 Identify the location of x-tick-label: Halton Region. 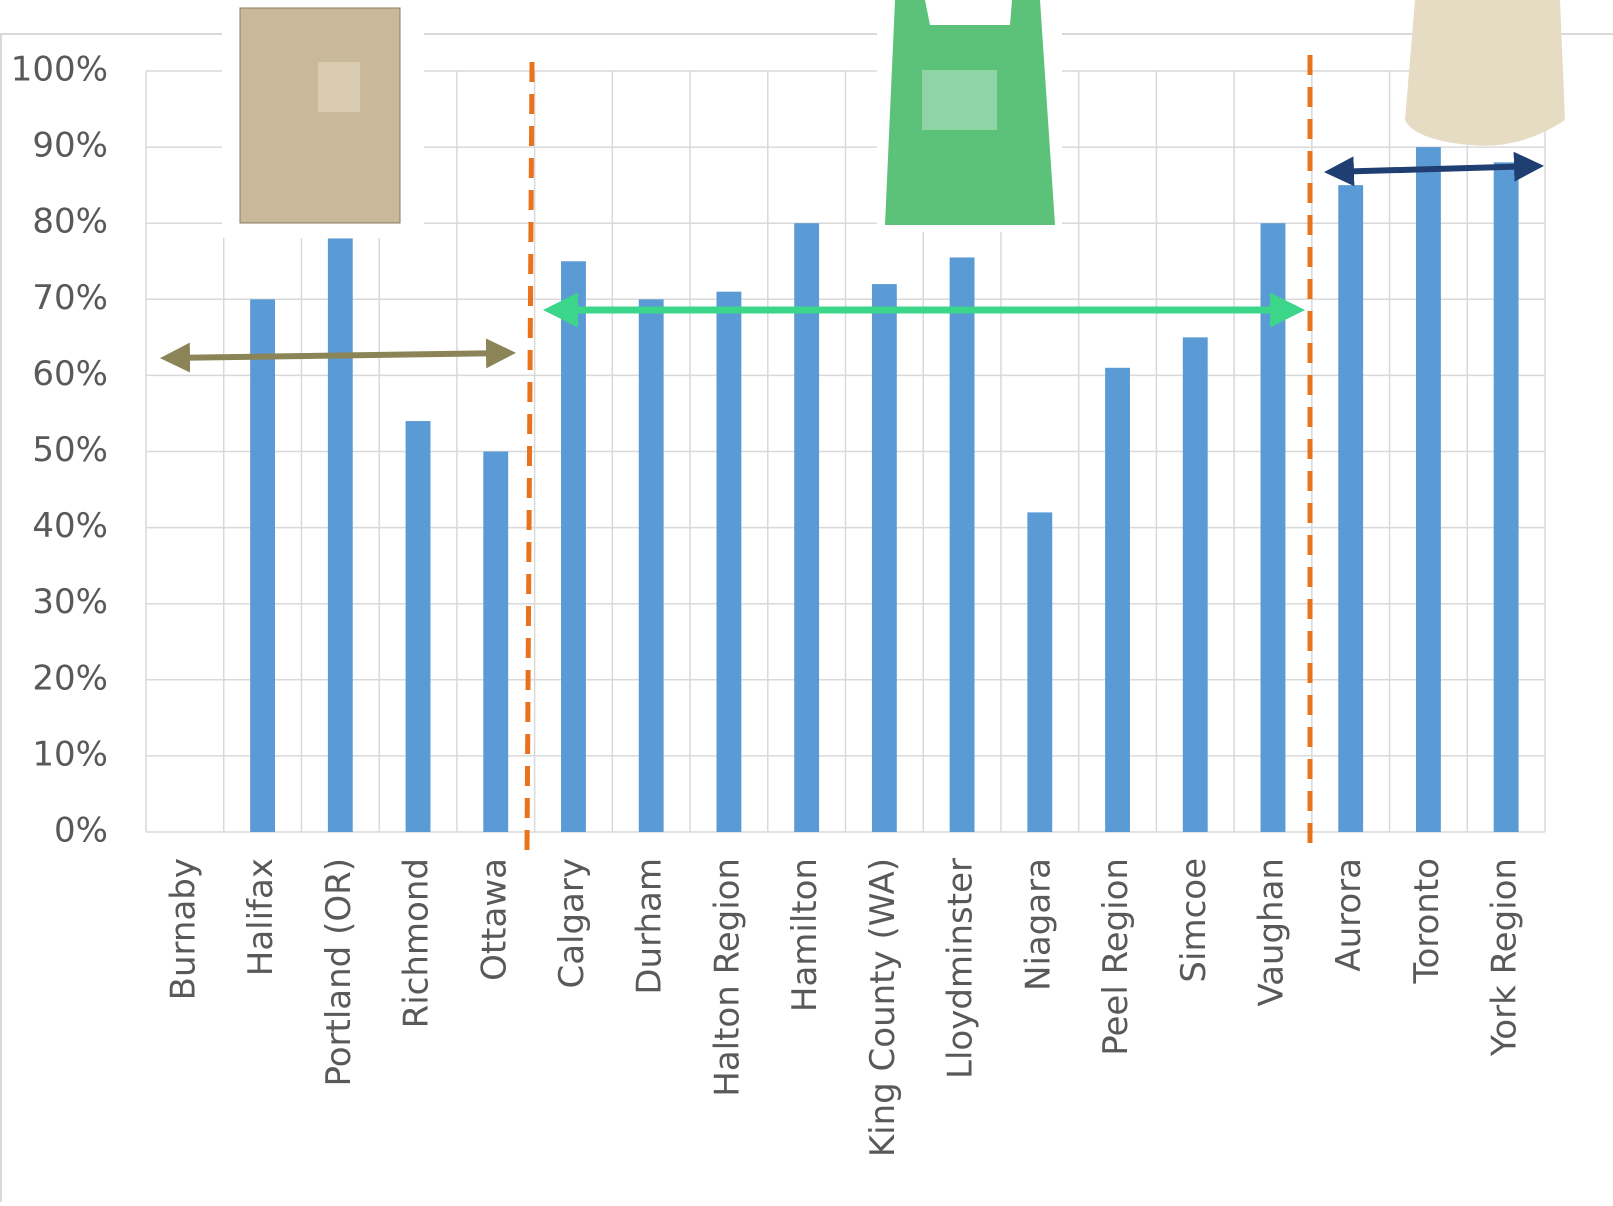
(727, 977).